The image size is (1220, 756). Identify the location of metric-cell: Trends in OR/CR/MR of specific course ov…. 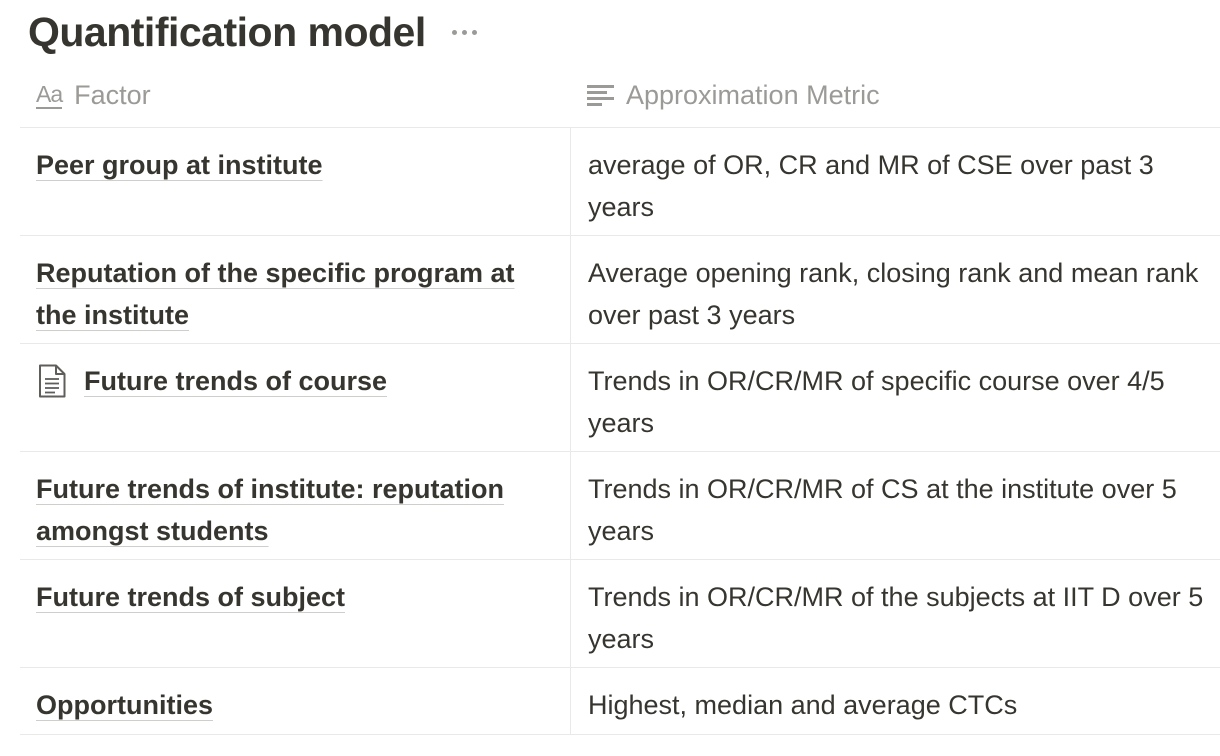
(876, 402).